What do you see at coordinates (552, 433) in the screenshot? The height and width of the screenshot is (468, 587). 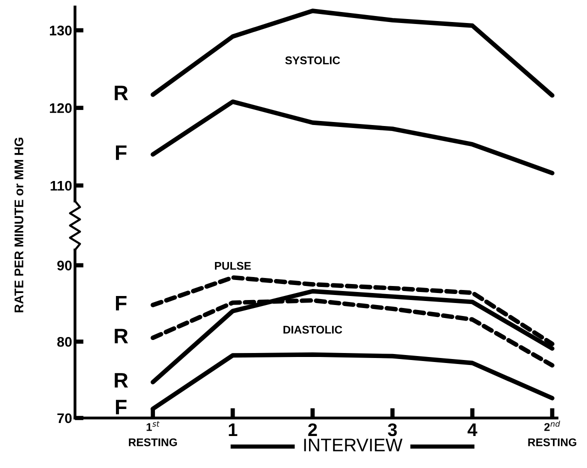 I see `category-label: 2$^{nd}$ RESTING` at bounding box center [552, 433].